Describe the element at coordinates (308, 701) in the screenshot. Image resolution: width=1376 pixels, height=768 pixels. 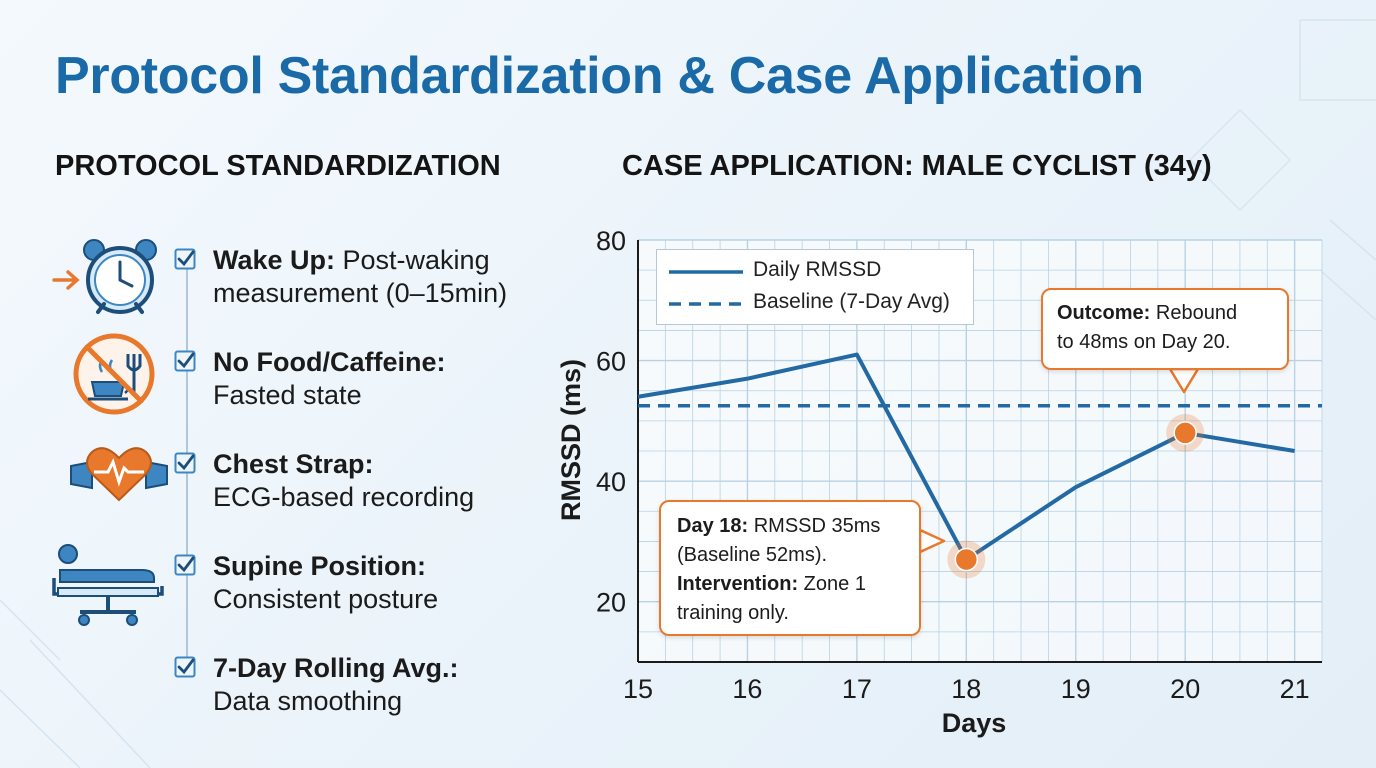
I see `protocol-item-line2: Data smoothing` at that location.